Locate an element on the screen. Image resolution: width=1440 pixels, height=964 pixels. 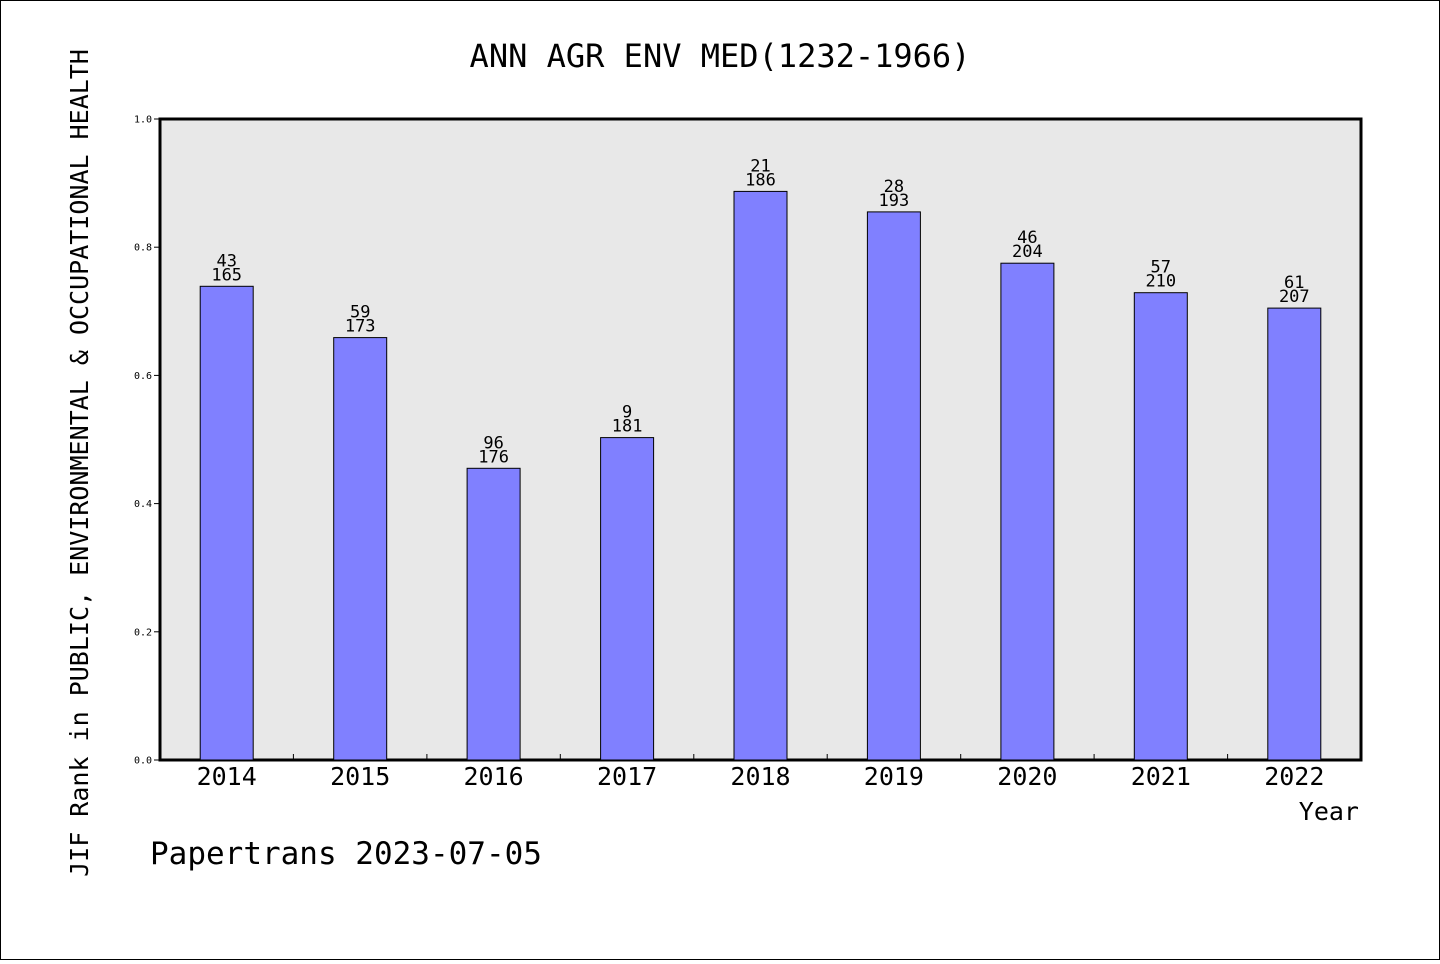
bar-total-label-2016: 176 is located at coordinates (493, 457).